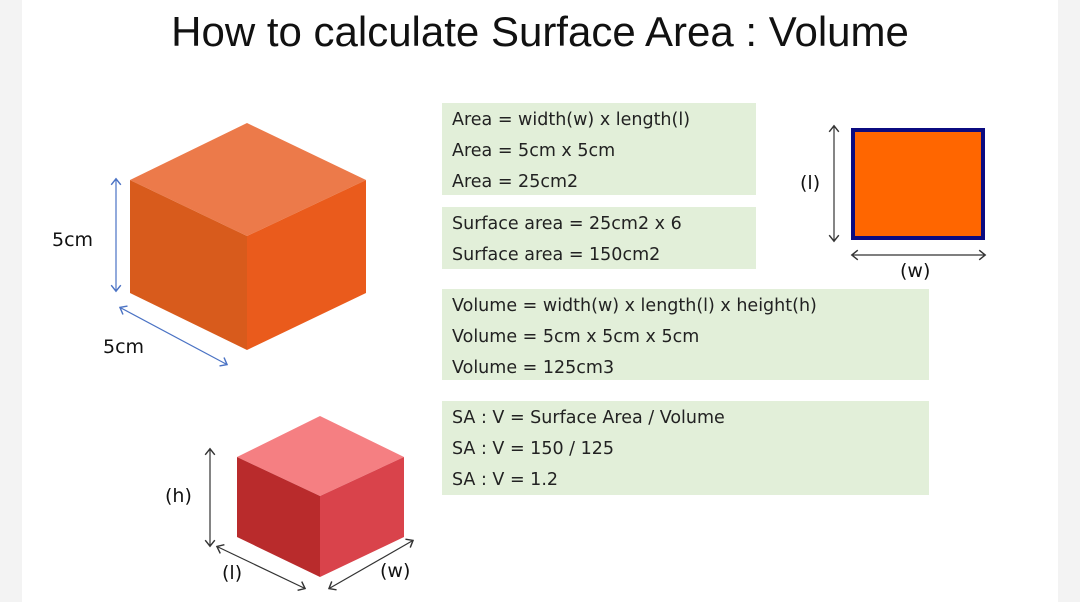  What do you see at coordinates (915, 271) in the screenshot?
I see `square-width-label: (w)` at bounding box center [915, 271].